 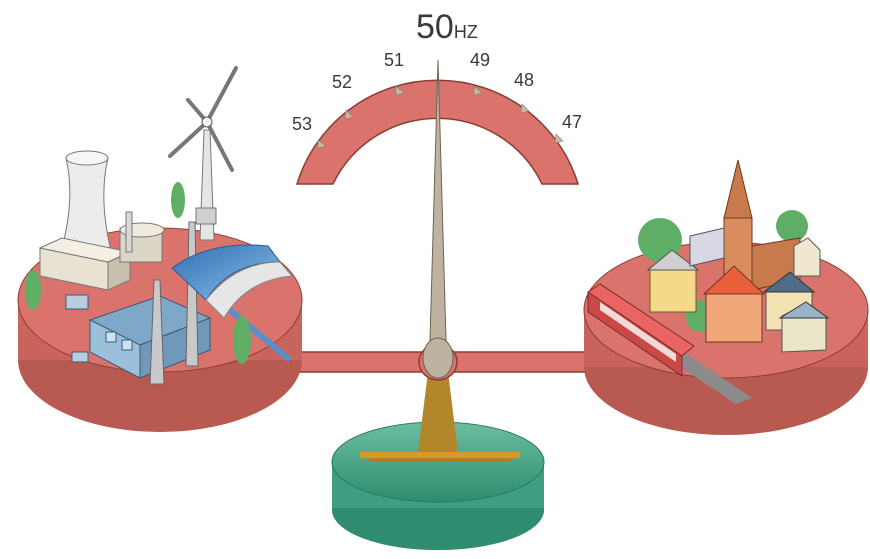 I want to click on cooling-tower-icon, so click(x=86, y=203).